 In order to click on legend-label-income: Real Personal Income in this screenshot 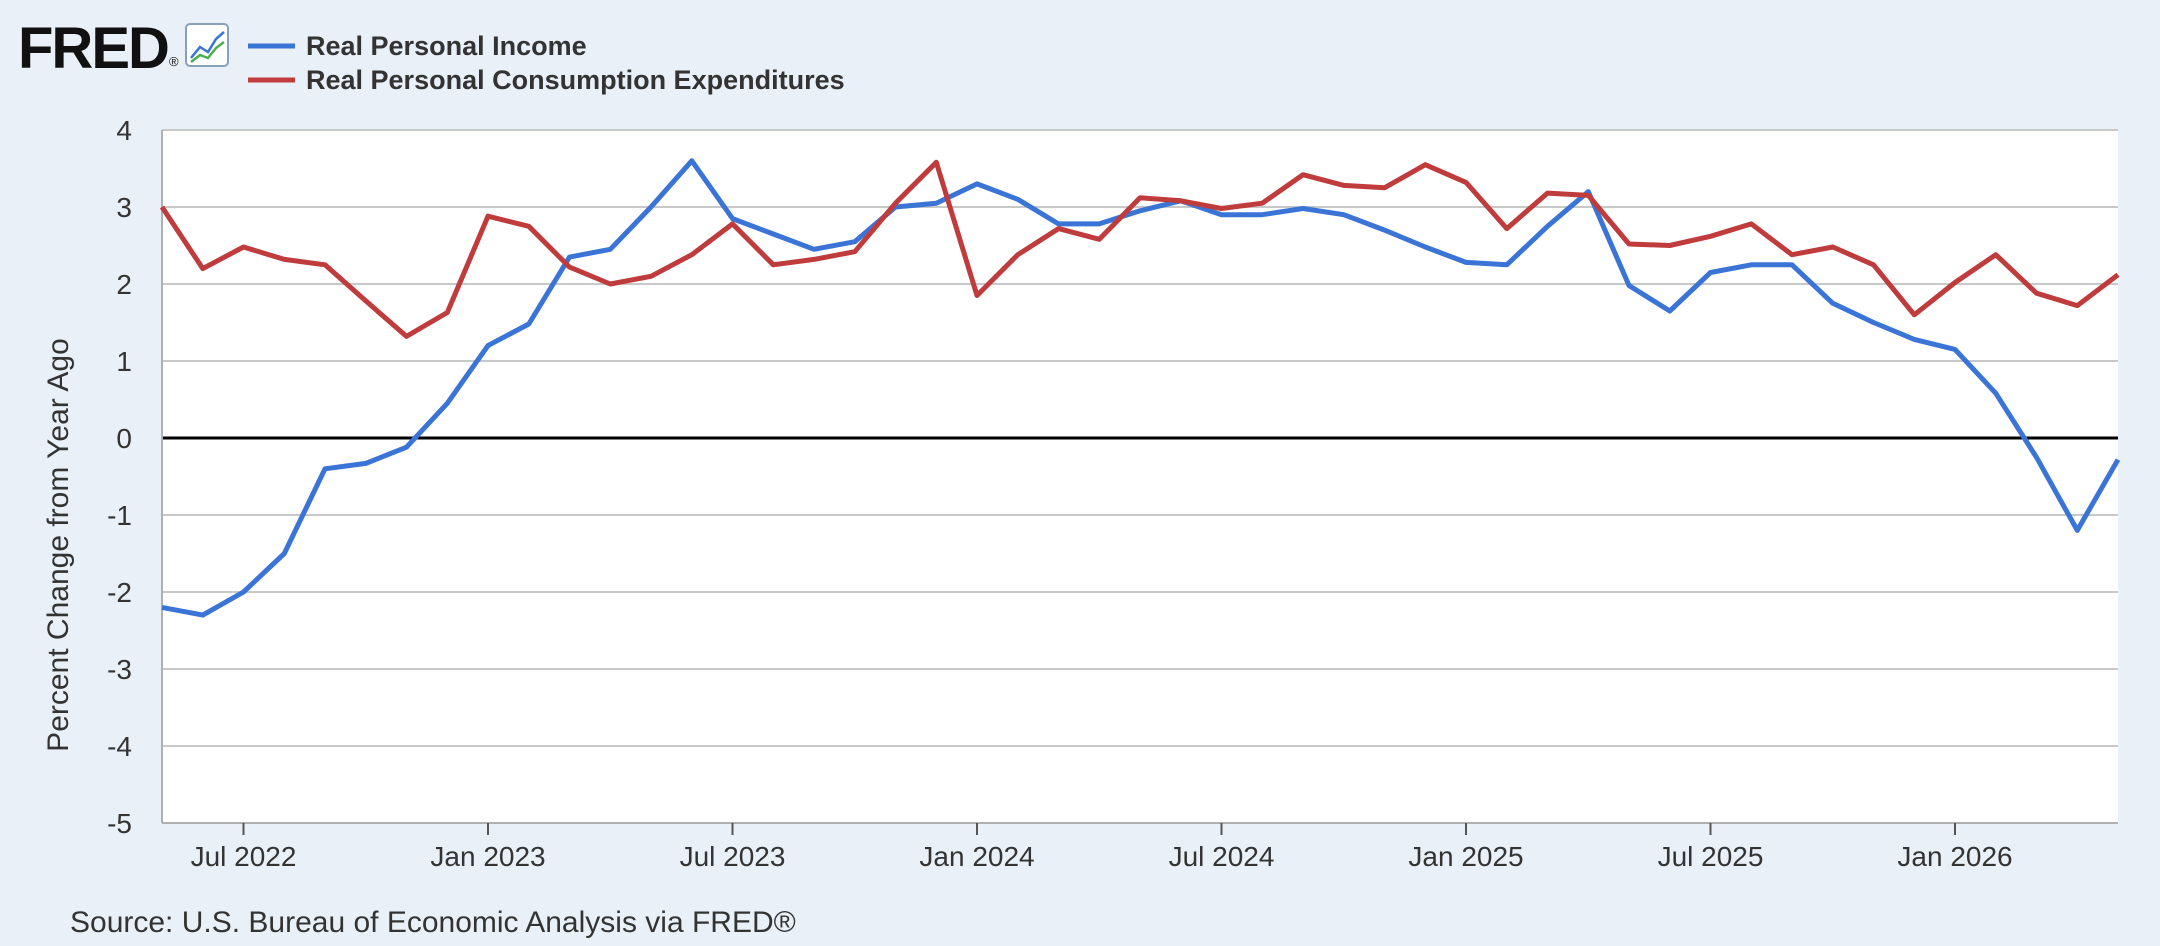, I will do `click(446, 46)`.